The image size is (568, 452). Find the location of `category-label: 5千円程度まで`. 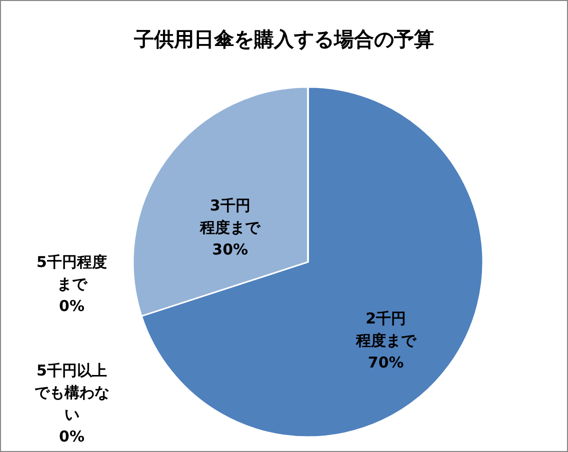

category-label: 5千円程度まで is located at coordinates (71, 273).